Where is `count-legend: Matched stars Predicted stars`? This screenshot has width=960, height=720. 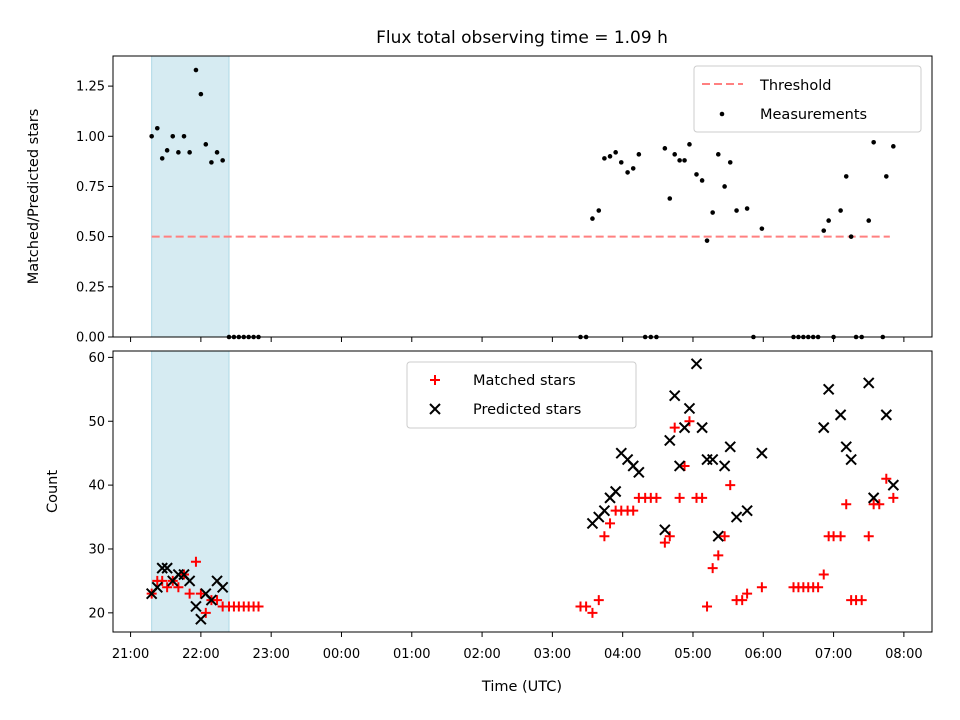
count-legend: Matched stars Predicted stars is located at coordinates (521, 395).